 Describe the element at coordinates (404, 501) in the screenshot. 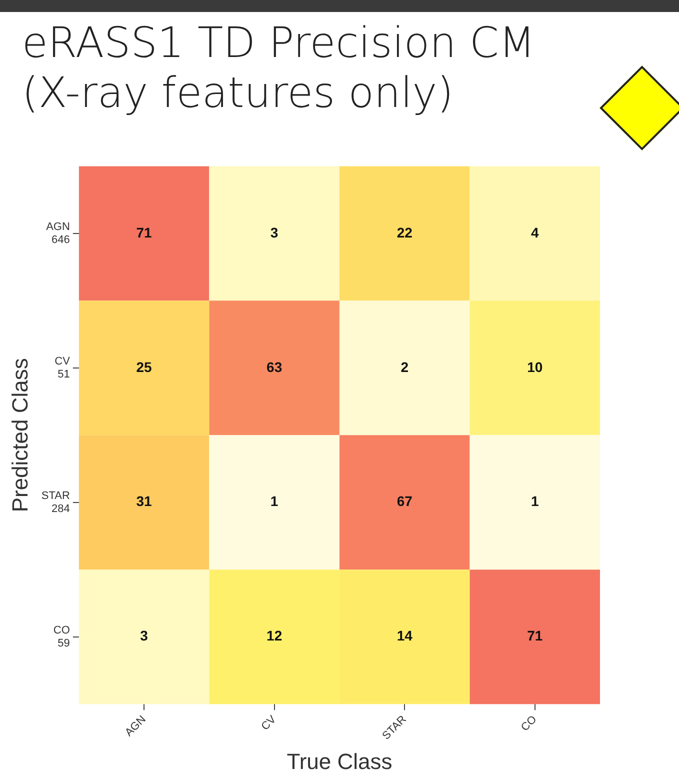

I see `data-label: 67` at that location.